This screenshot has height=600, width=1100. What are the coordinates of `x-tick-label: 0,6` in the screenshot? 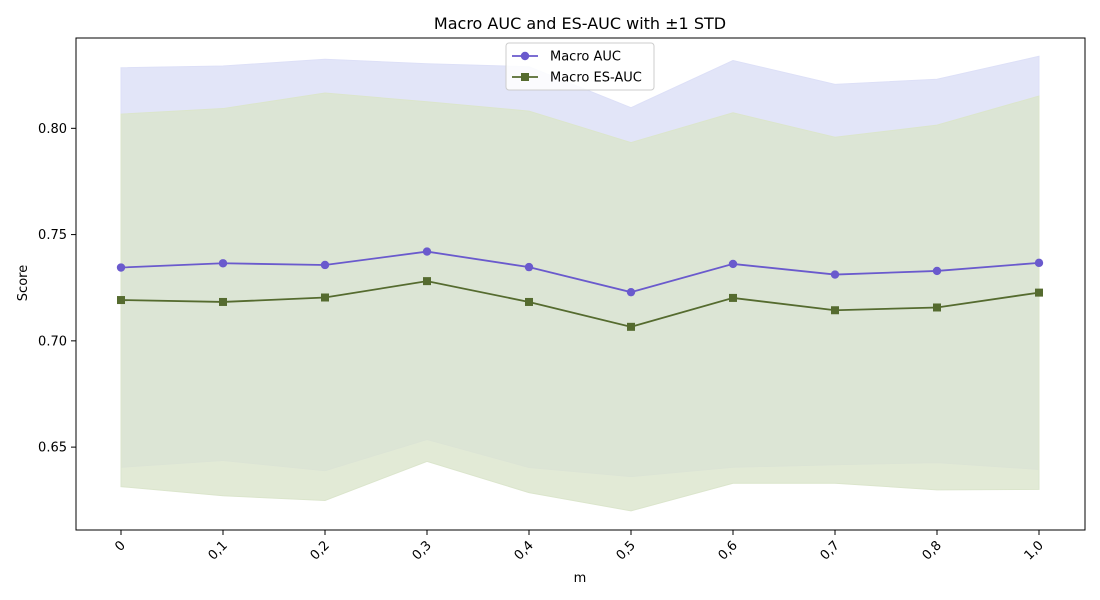 It's located at (728, 550).